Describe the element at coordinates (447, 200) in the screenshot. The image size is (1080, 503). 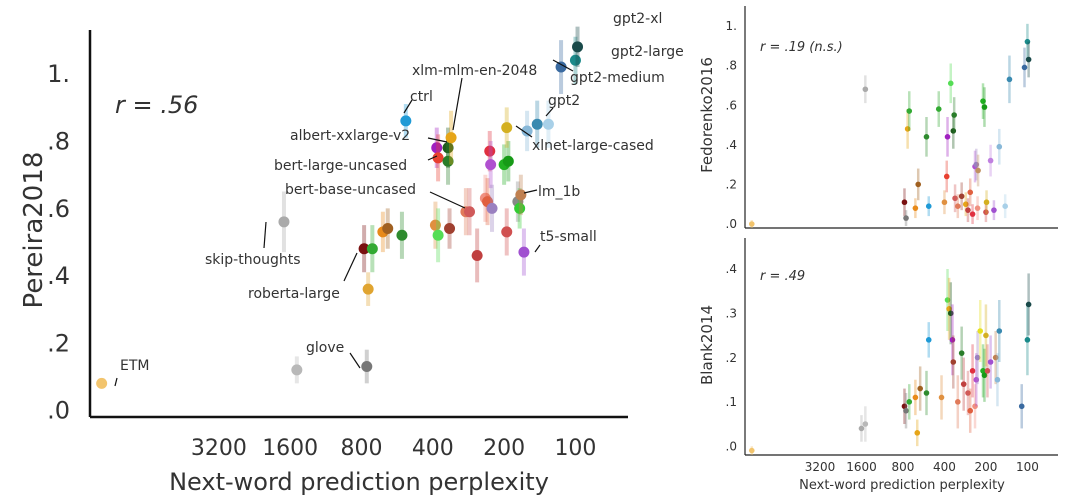
I see `leader-bert-base` at that location.